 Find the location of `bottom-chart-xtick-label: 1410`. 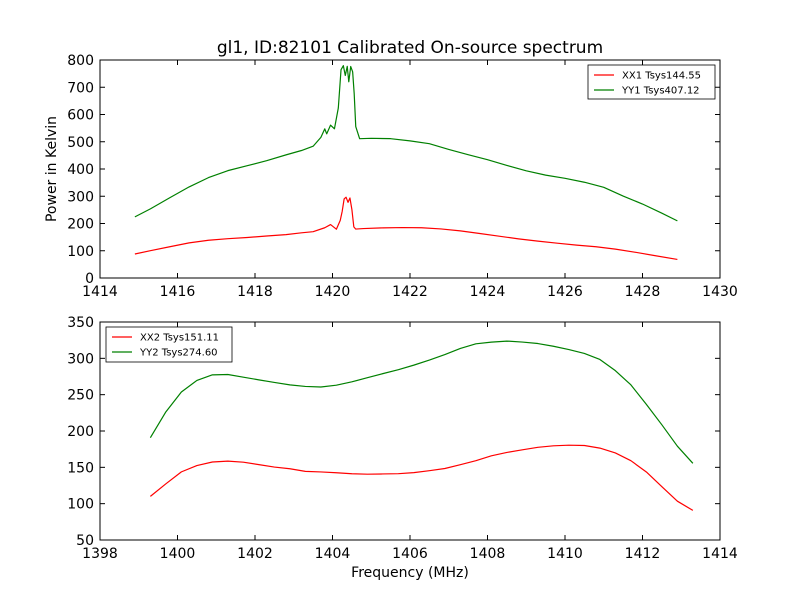

bottom-chart-xtick-label: 1410 is located at coordinates (565, 554).